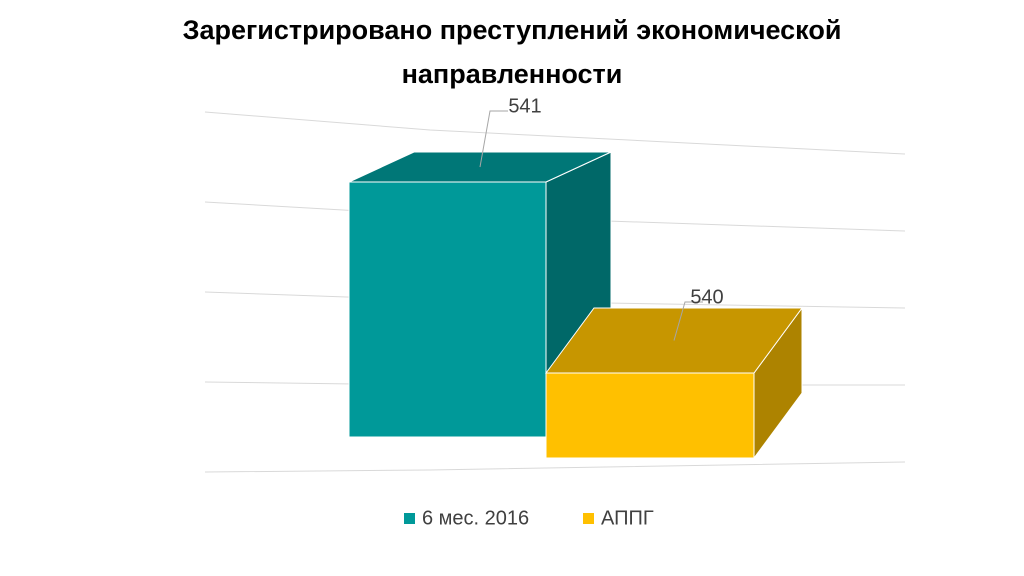 The image size is (1024, 576). Describe the element at coordinates (706, 297) in the screenshot. I see `data-label: 540` at that location.